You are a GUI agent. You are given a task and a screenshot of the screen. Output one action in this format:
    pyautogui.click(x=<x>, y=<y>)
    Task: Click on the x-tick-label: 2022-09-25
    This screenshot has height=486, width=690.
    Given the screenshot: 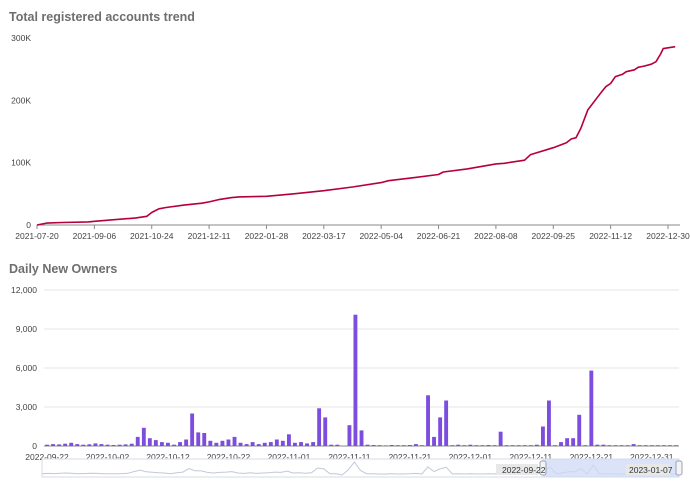 What is the action you would take?
    pyautogui.click(x=554, y=236)
    